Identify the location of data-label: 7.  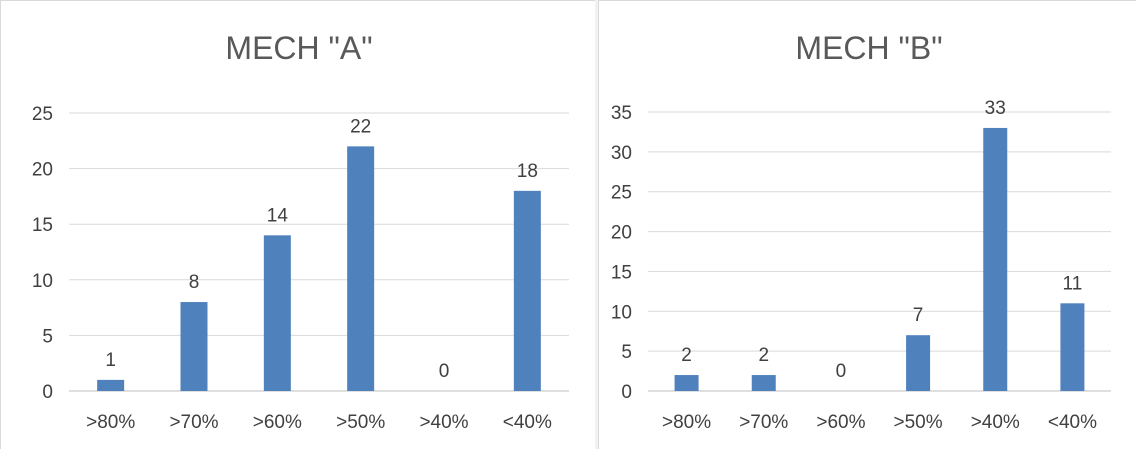
(918, 315).